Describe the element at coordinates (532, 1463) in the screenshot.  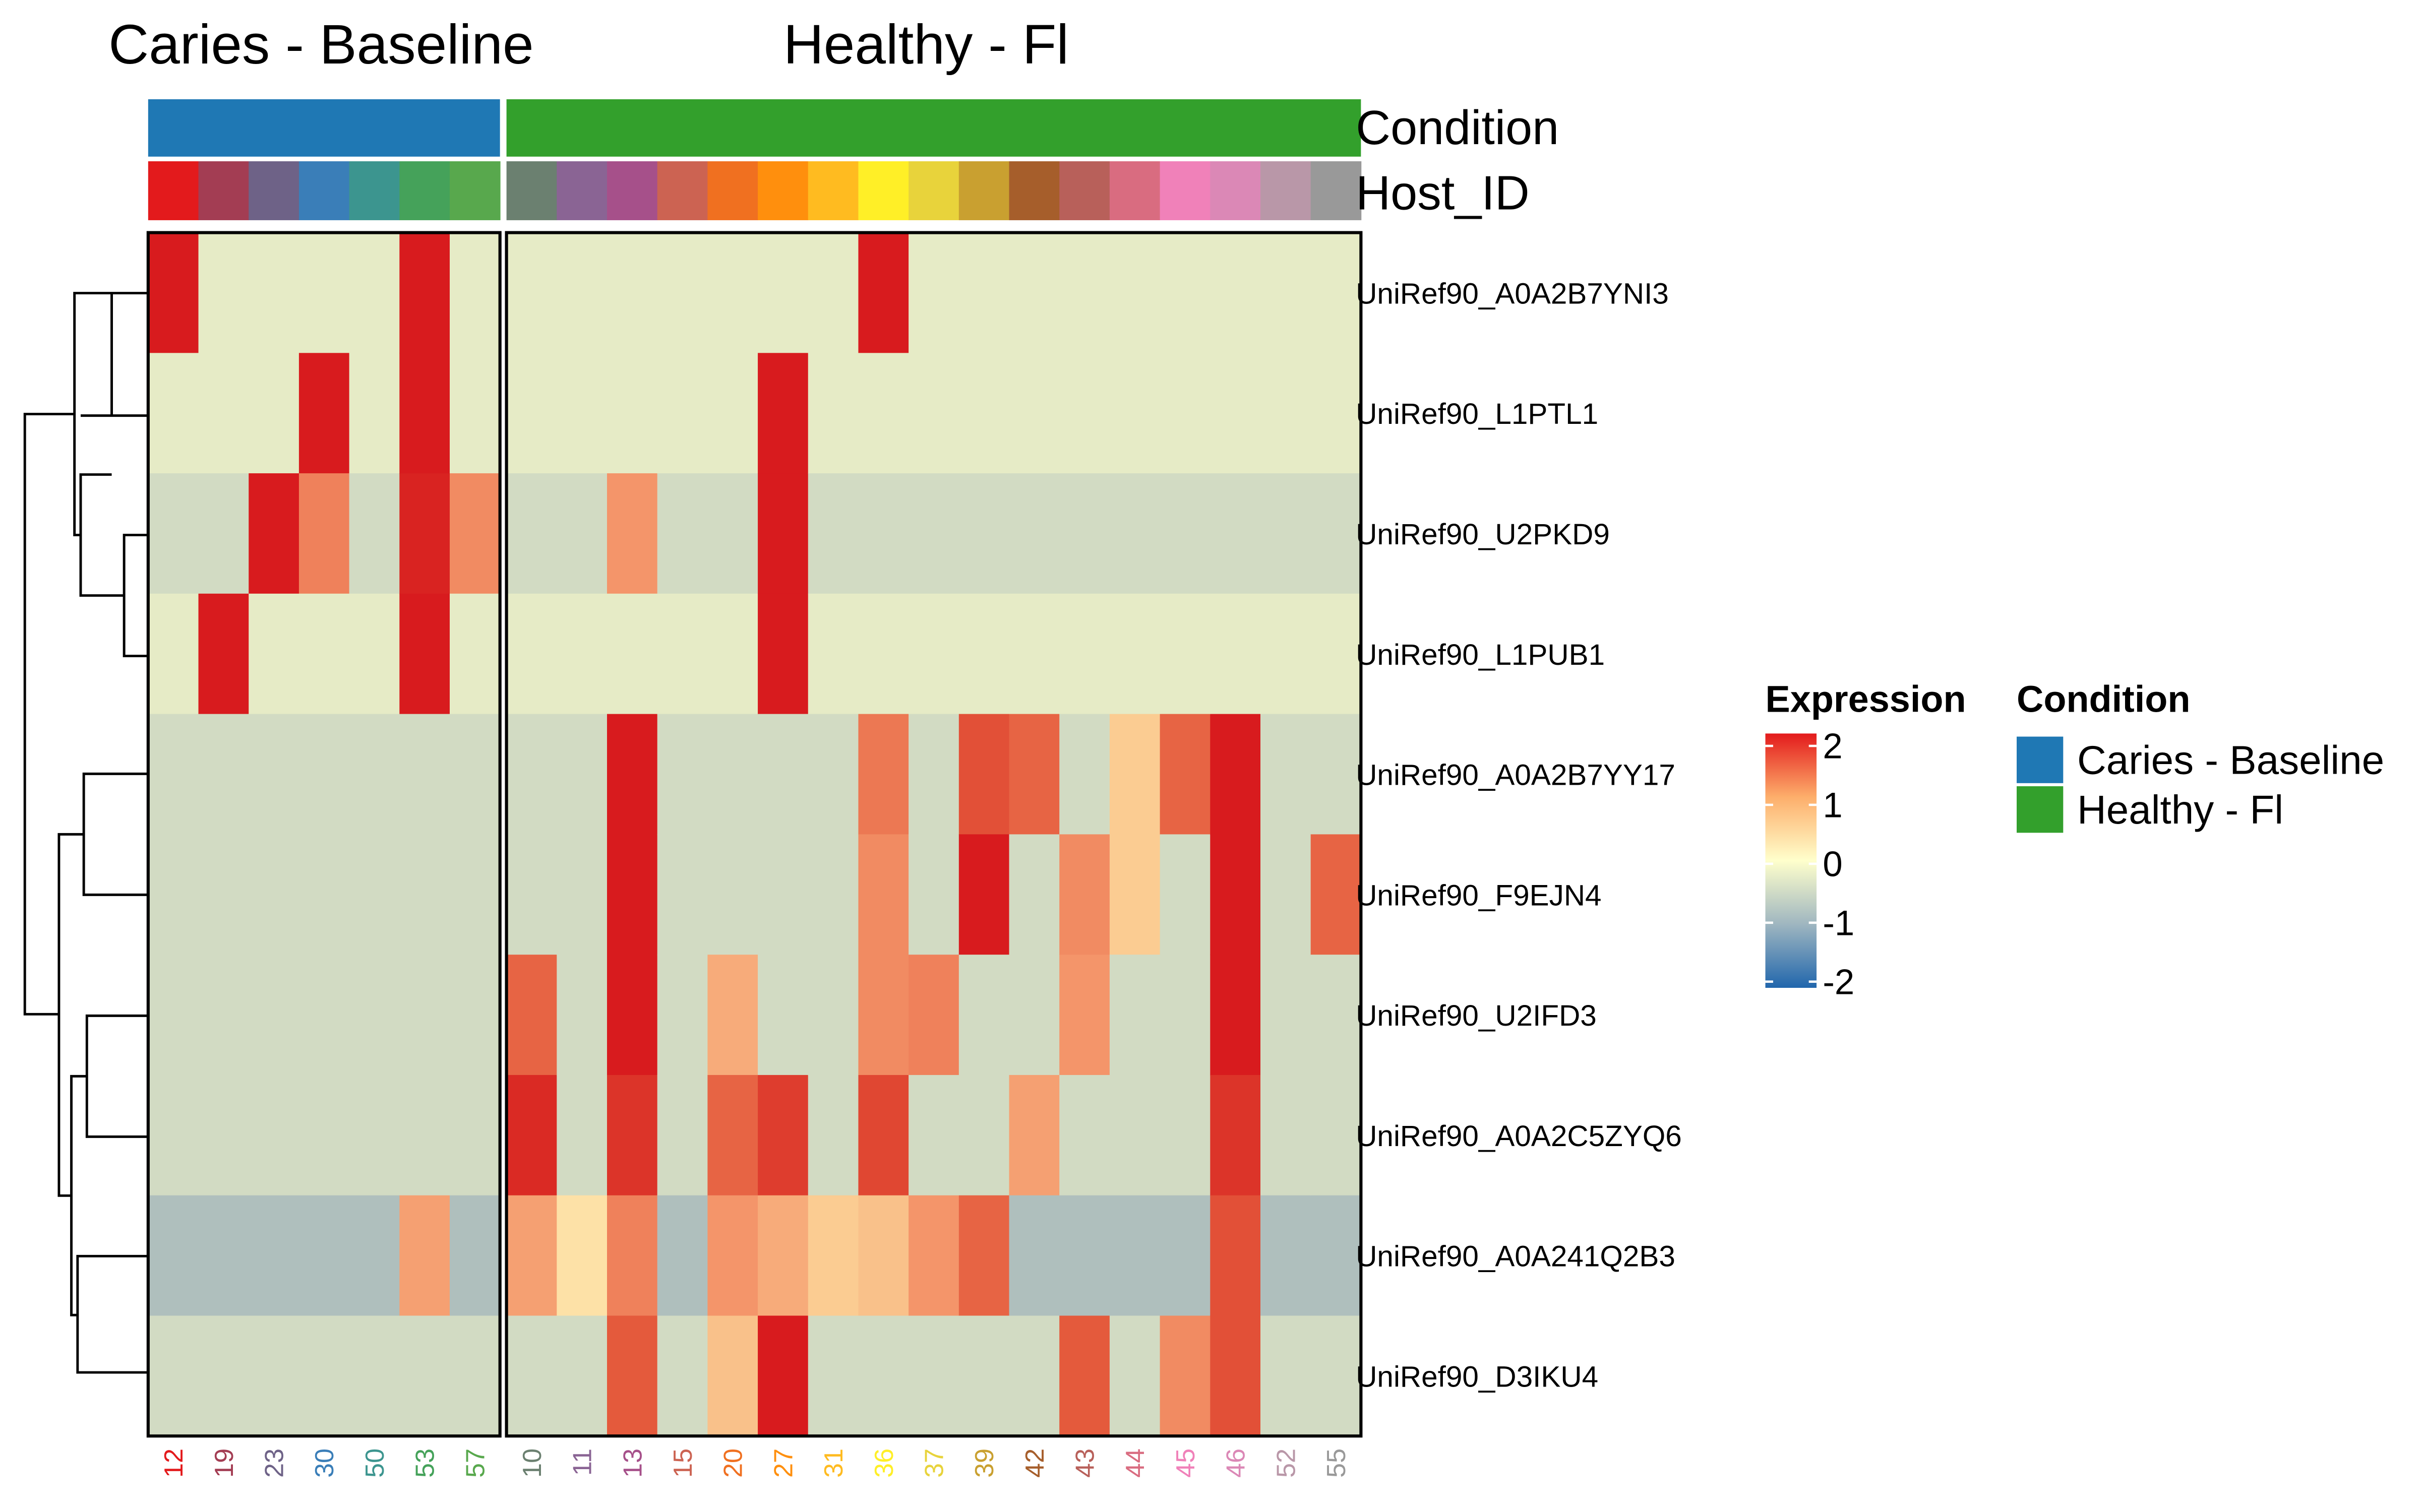
I see `column-label: 10` at that location.